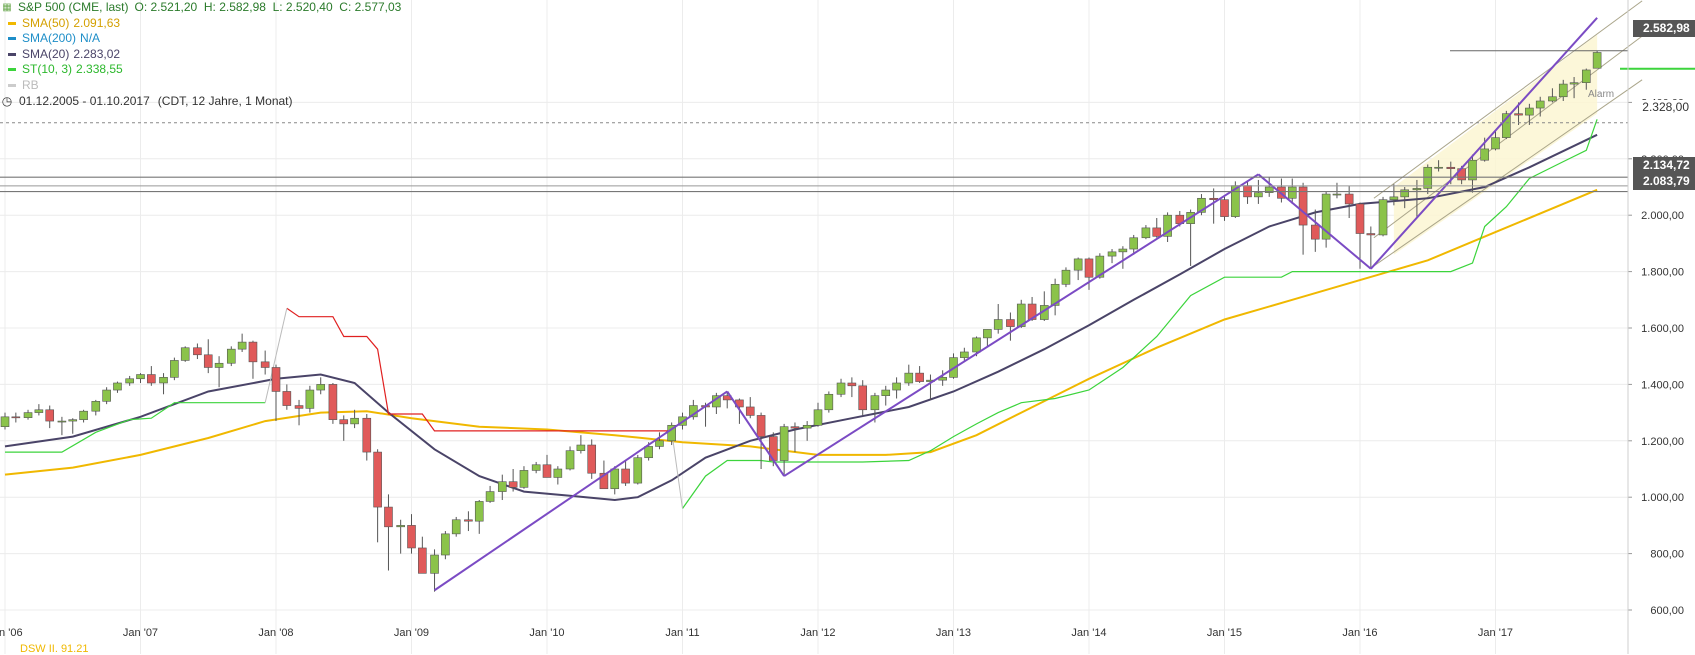  I want to click on sma20-swatch, so click(12, 54).